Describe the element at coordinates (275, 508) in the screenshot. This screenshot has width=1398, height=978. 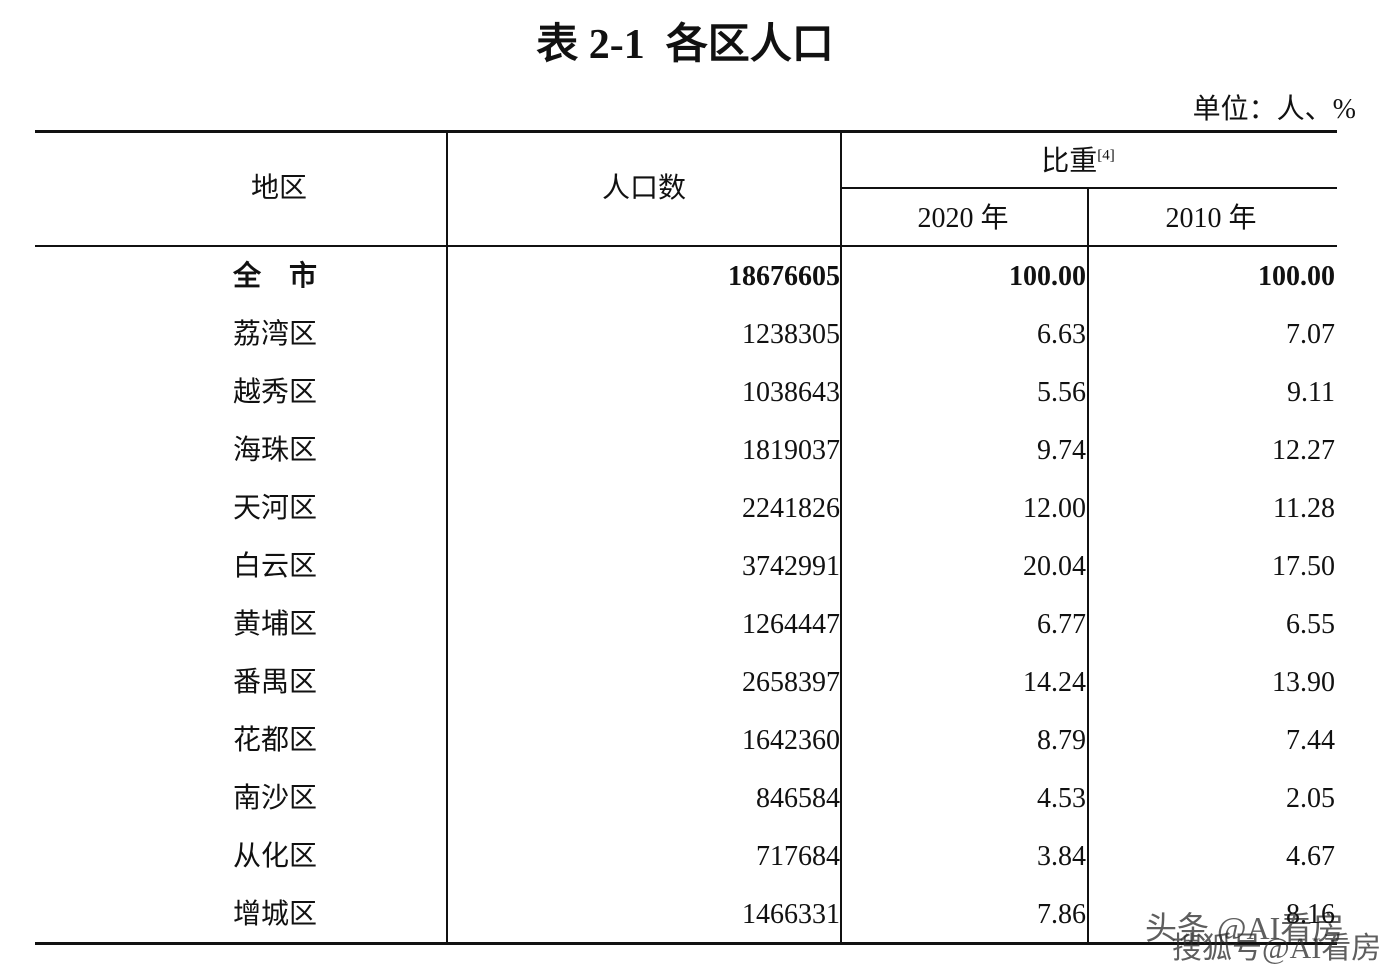
I see `region-cell: 天河区` at that location.